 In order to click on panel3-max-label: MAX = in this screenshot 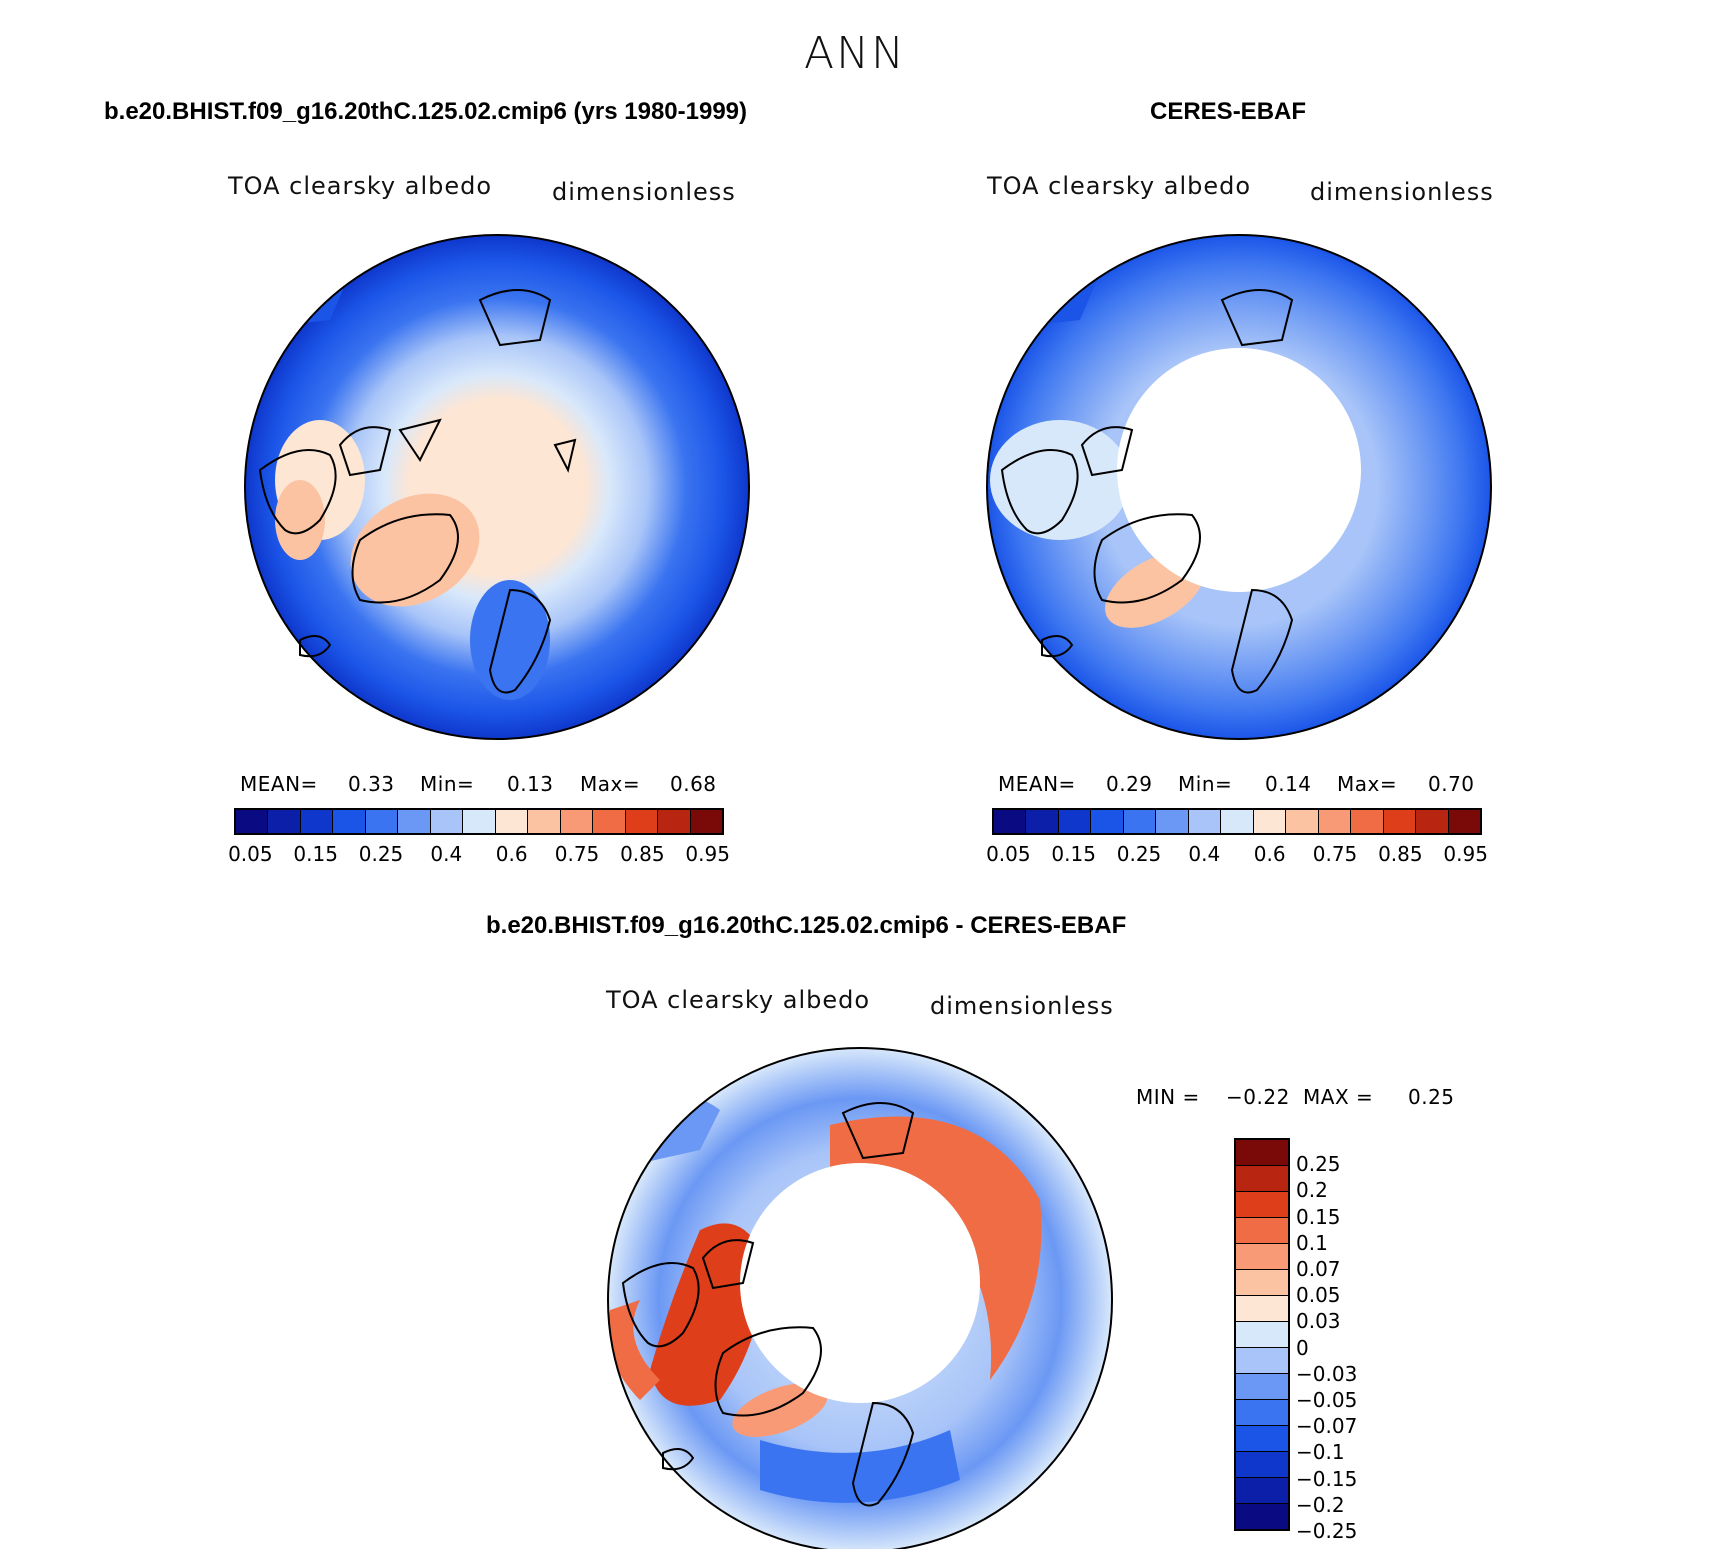, I will do `click(1338, 1097)`.